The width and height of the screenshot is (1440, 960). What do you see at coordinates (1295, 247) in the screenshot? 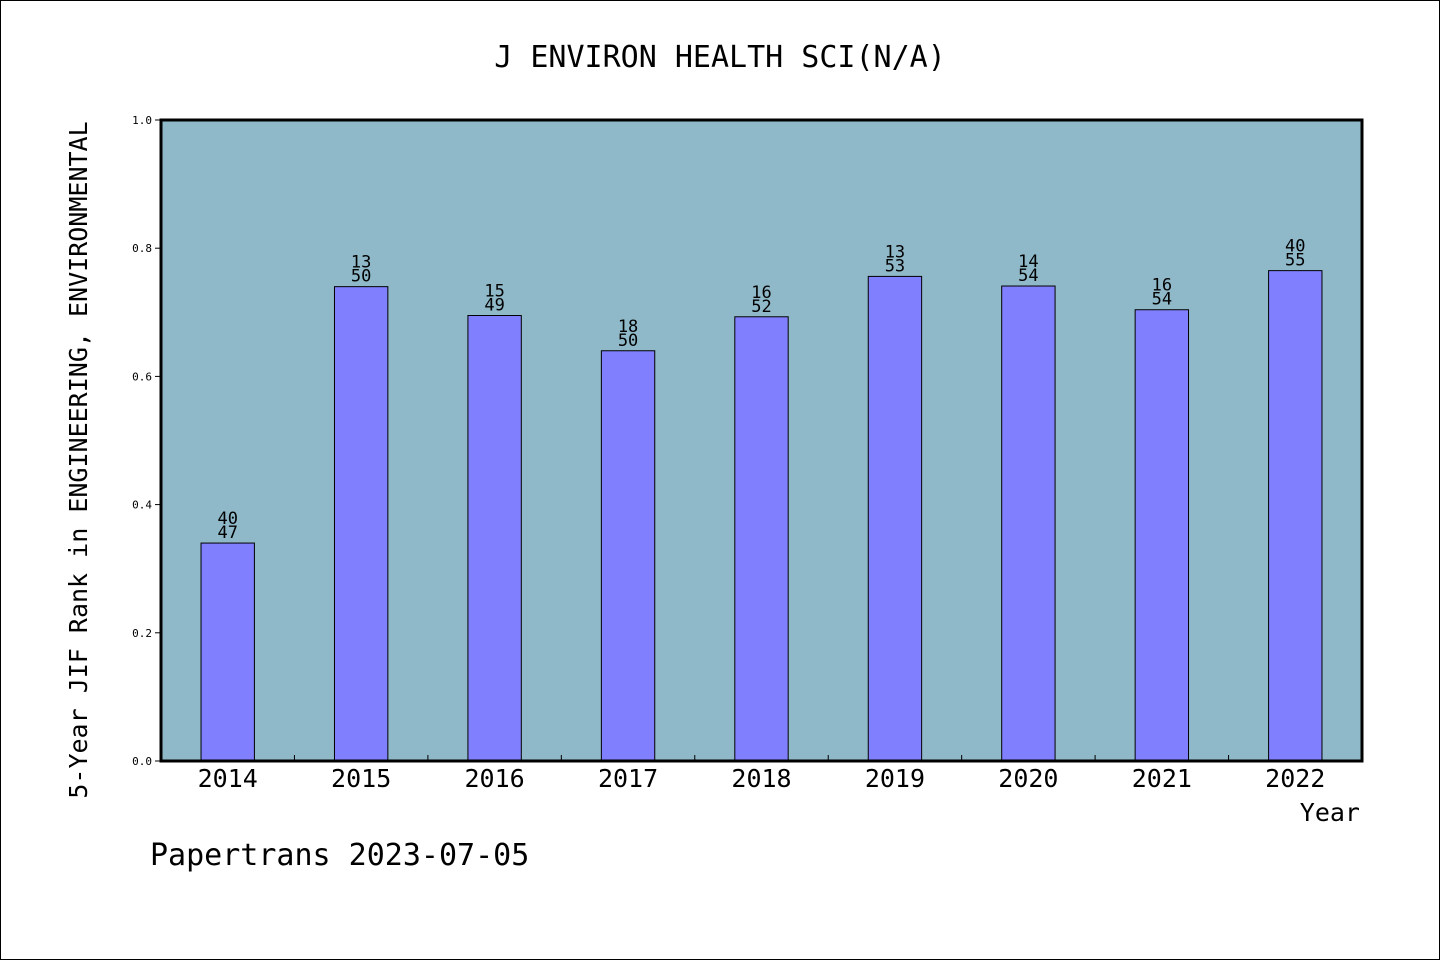
I see `bar-label-top-2022: 40` at bounding box center [1295, 247].